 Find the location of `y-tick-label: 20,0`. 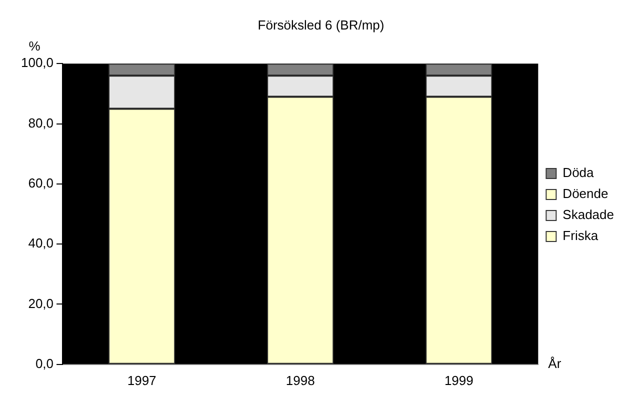

y-tick-label: 20,0 is located at coordinates (41, 303).